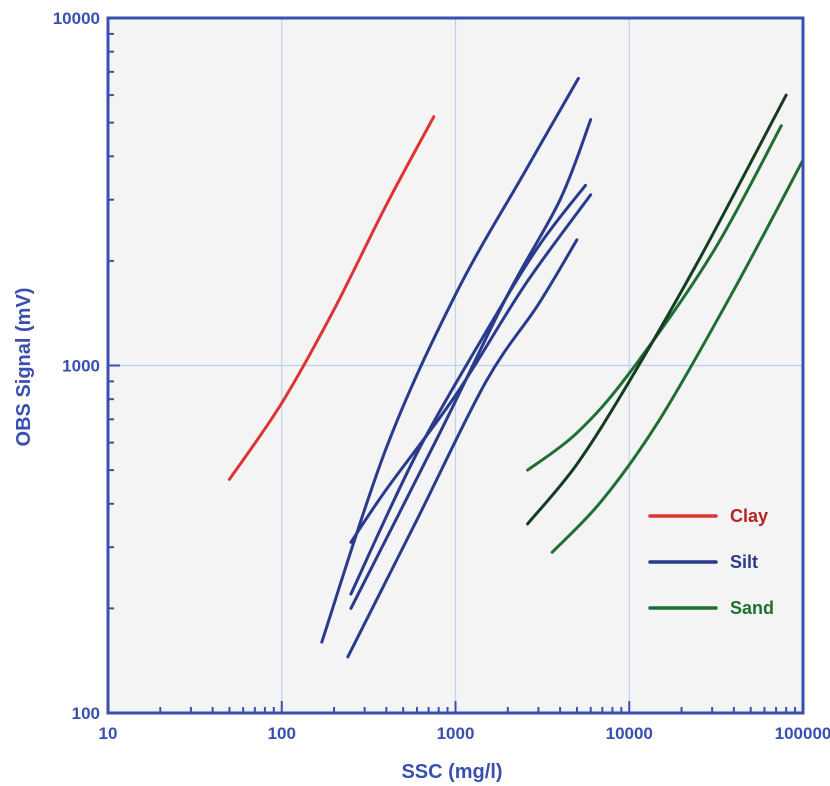  Describe the element at coordinates (456, 733) in the screenshot. I see `x-tick-label: 1000` at that location.